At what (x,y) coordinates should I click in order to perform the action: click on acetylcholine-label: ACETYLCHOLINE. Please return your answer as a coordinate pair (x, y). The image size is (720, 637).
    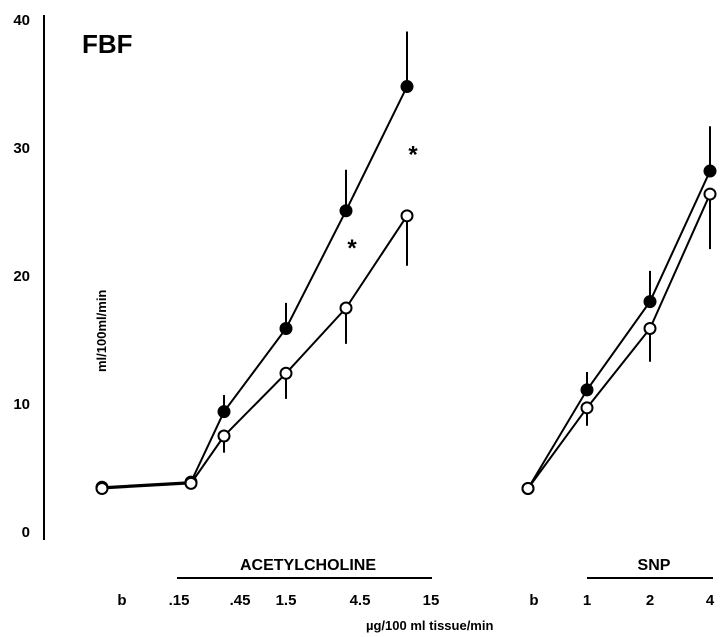
    Looking at the image, I should click on (308, 565).